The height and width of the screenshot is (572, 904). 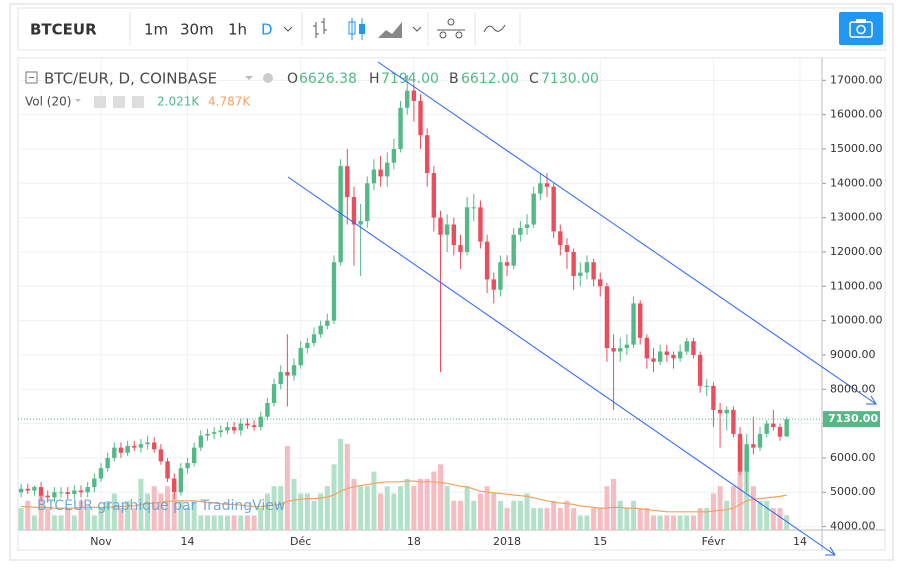 What do you see at coordinates (494, 28) in the screenshot?
I see `compare-icon` at bounding box center [494, 28].